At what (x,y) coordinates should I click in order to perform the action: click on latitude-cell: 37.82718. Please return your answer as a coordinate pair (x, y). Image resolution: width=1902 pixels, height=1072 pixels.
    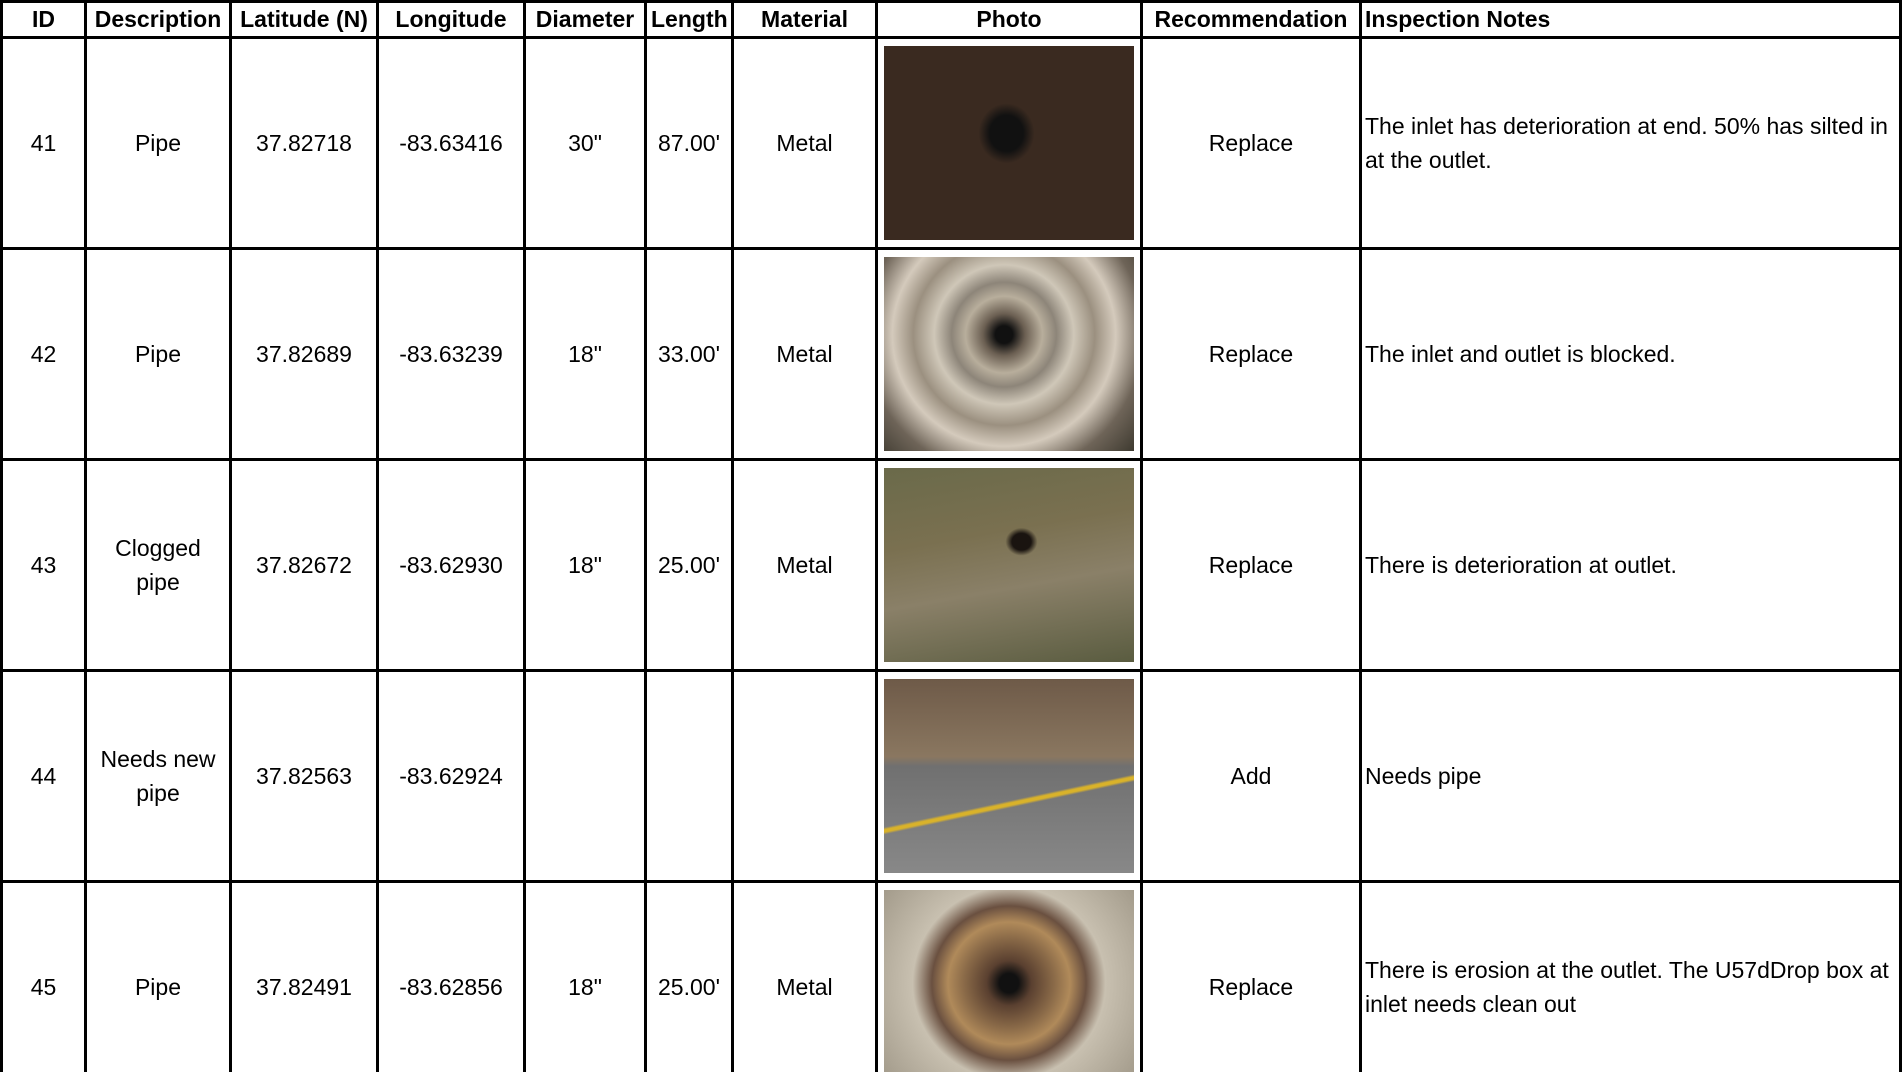
    Looking at the image, I should click on (304, 143).